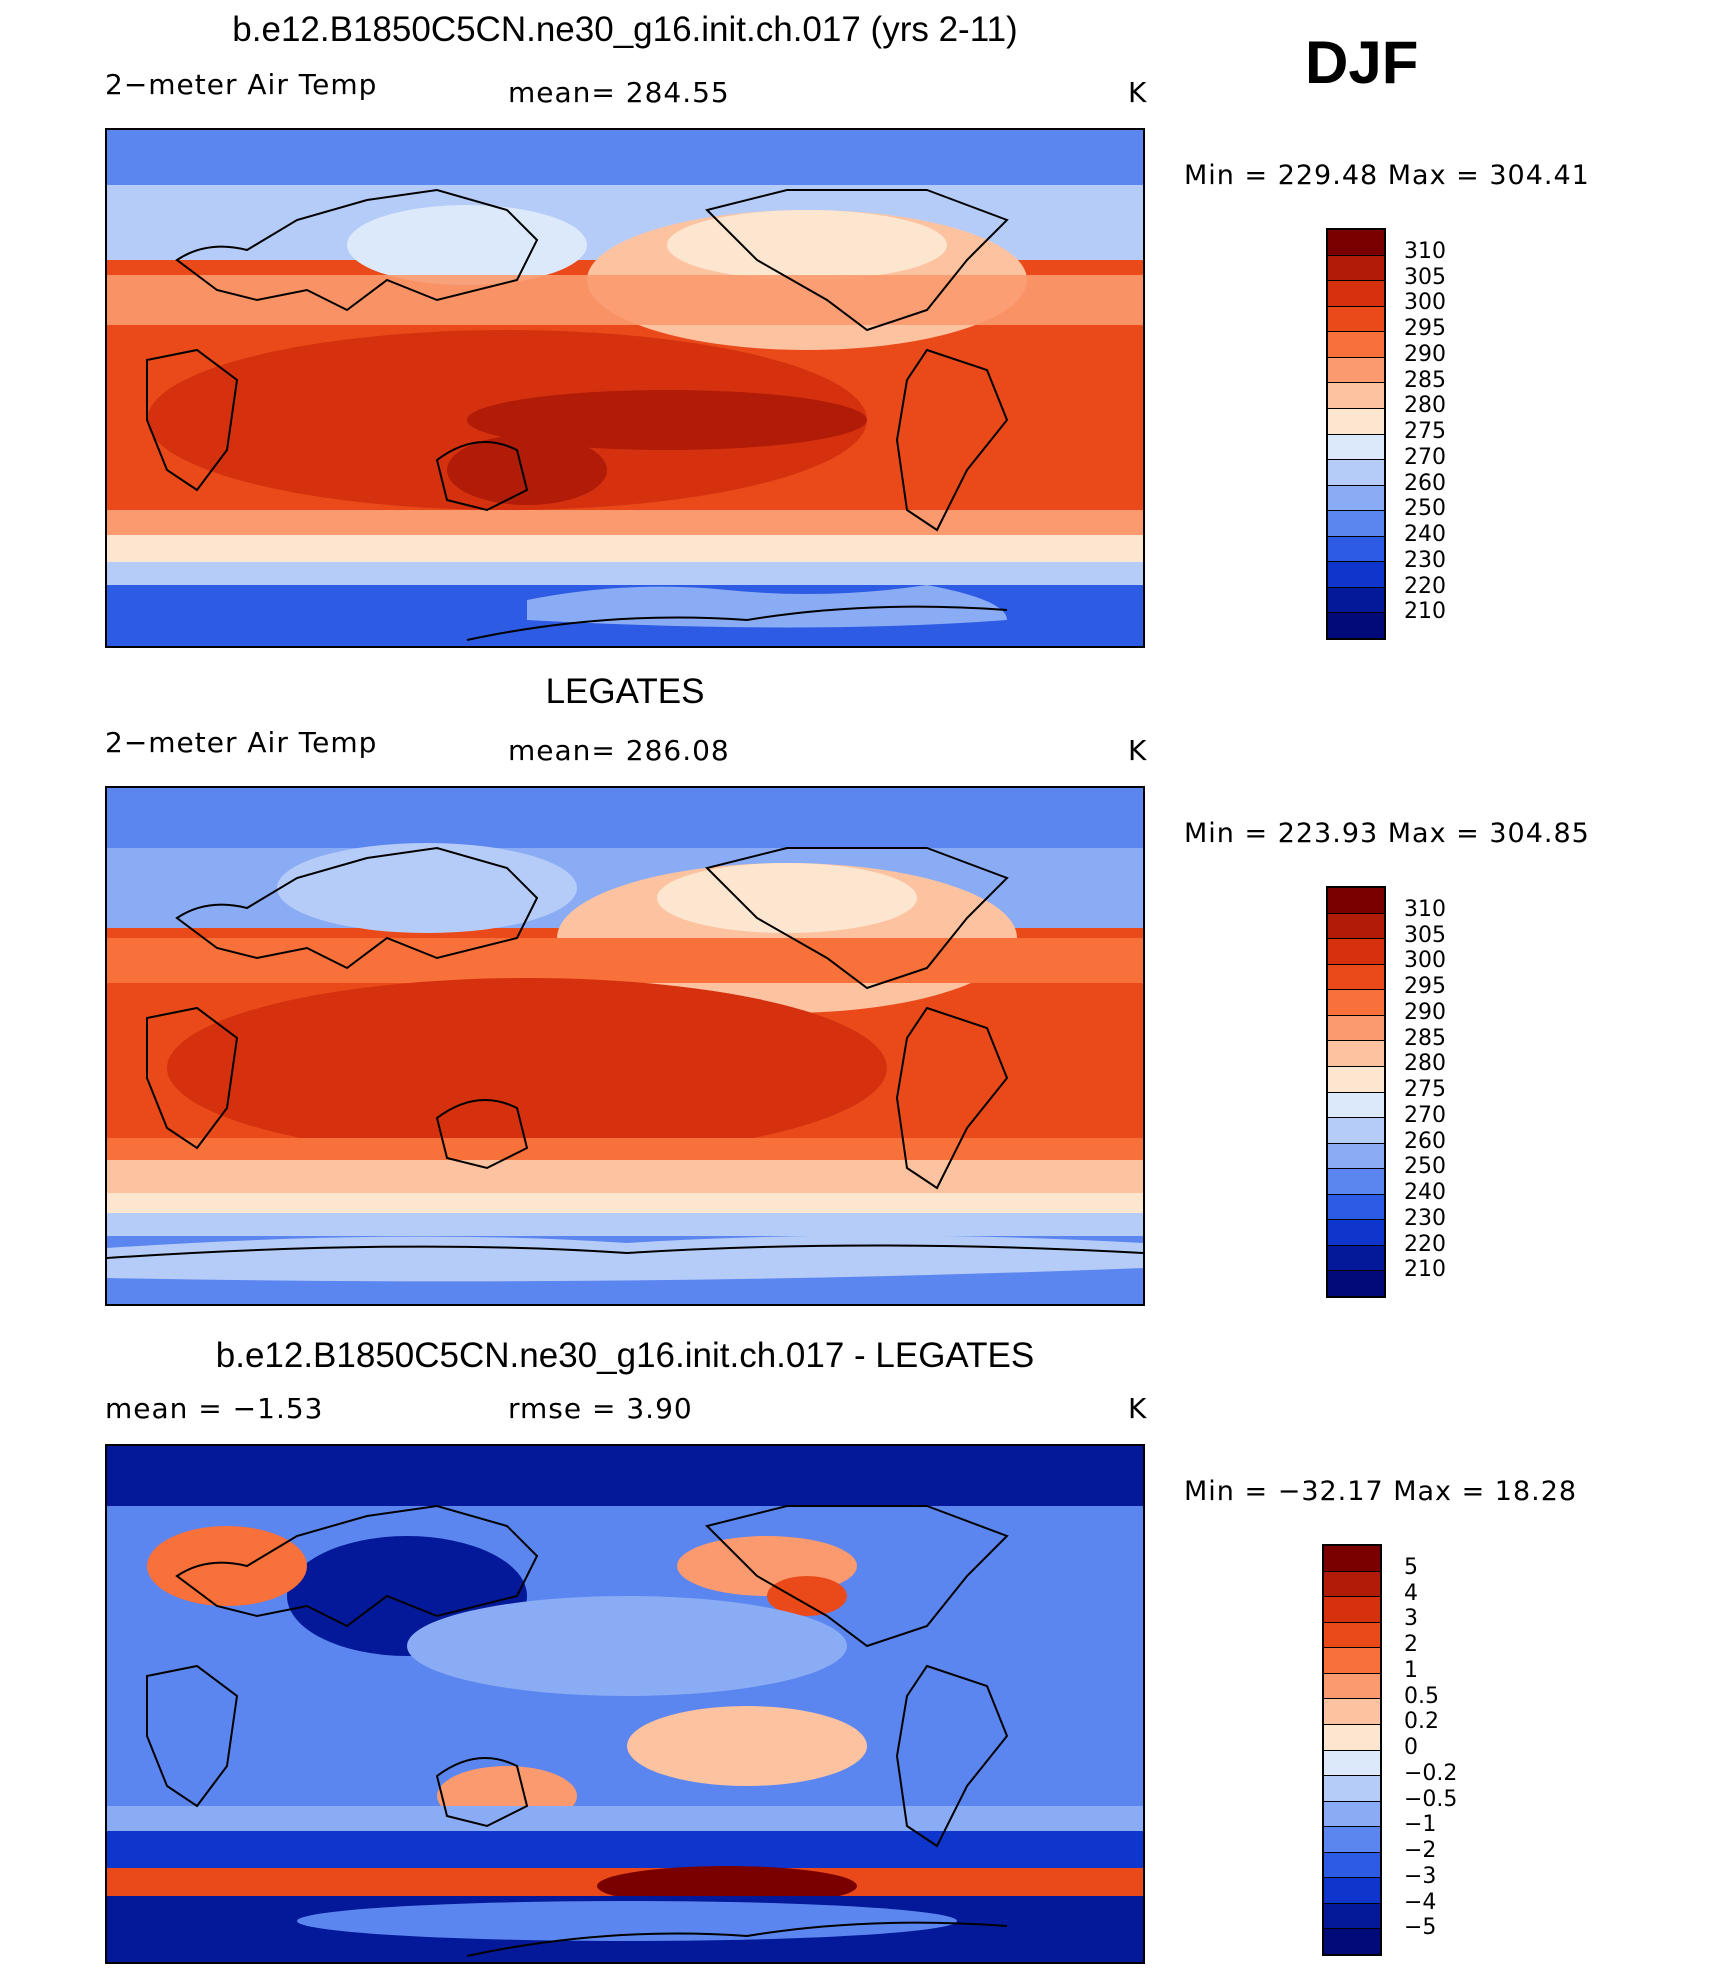 The image size is (1710, 1981). What do you see at coordinates (1420, 1824) in the screenshot?
I see `colorbar-tick-label: −1` at bounding box center [1420, 1824].